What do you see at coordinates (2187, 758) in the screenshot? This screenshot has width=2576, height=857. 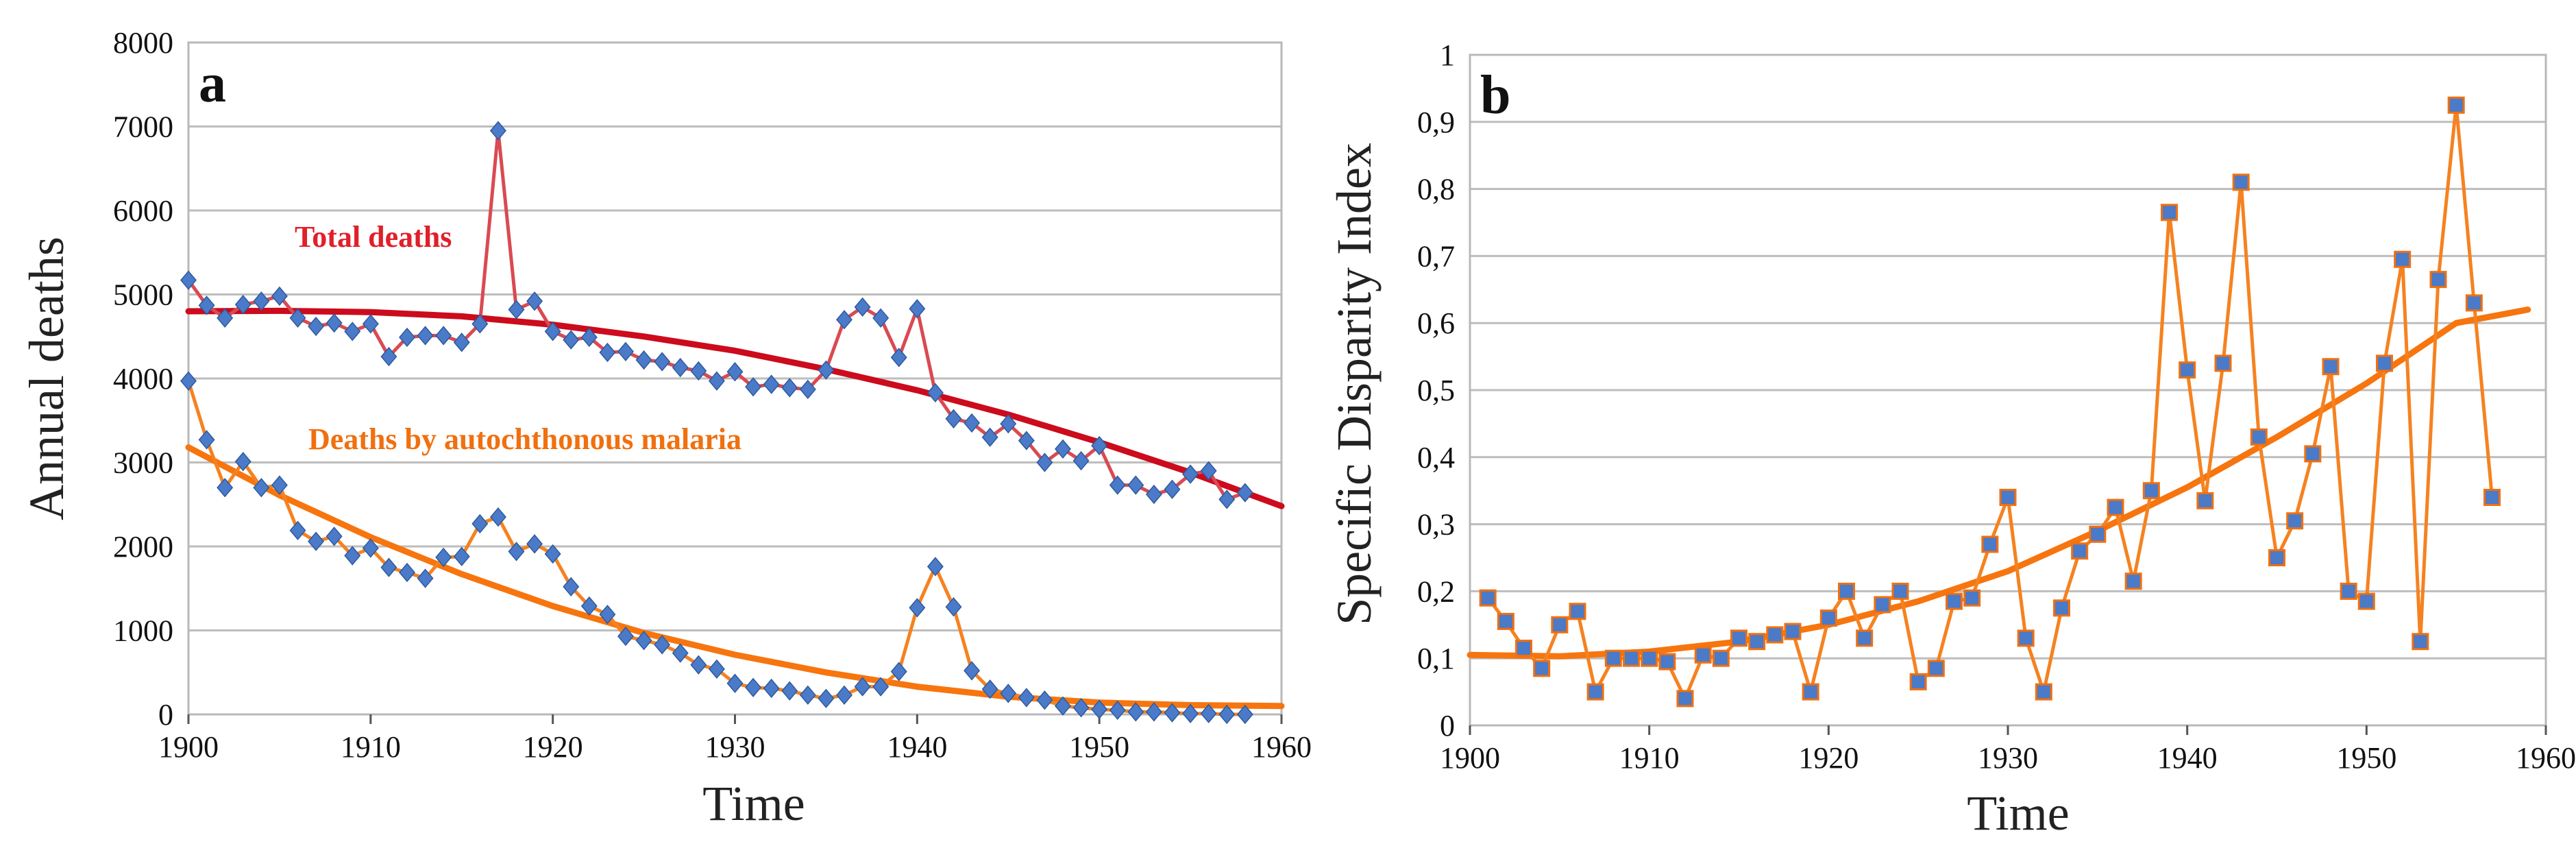 I see `x-tick-label: 1940` at bounding box center [2187, 758].